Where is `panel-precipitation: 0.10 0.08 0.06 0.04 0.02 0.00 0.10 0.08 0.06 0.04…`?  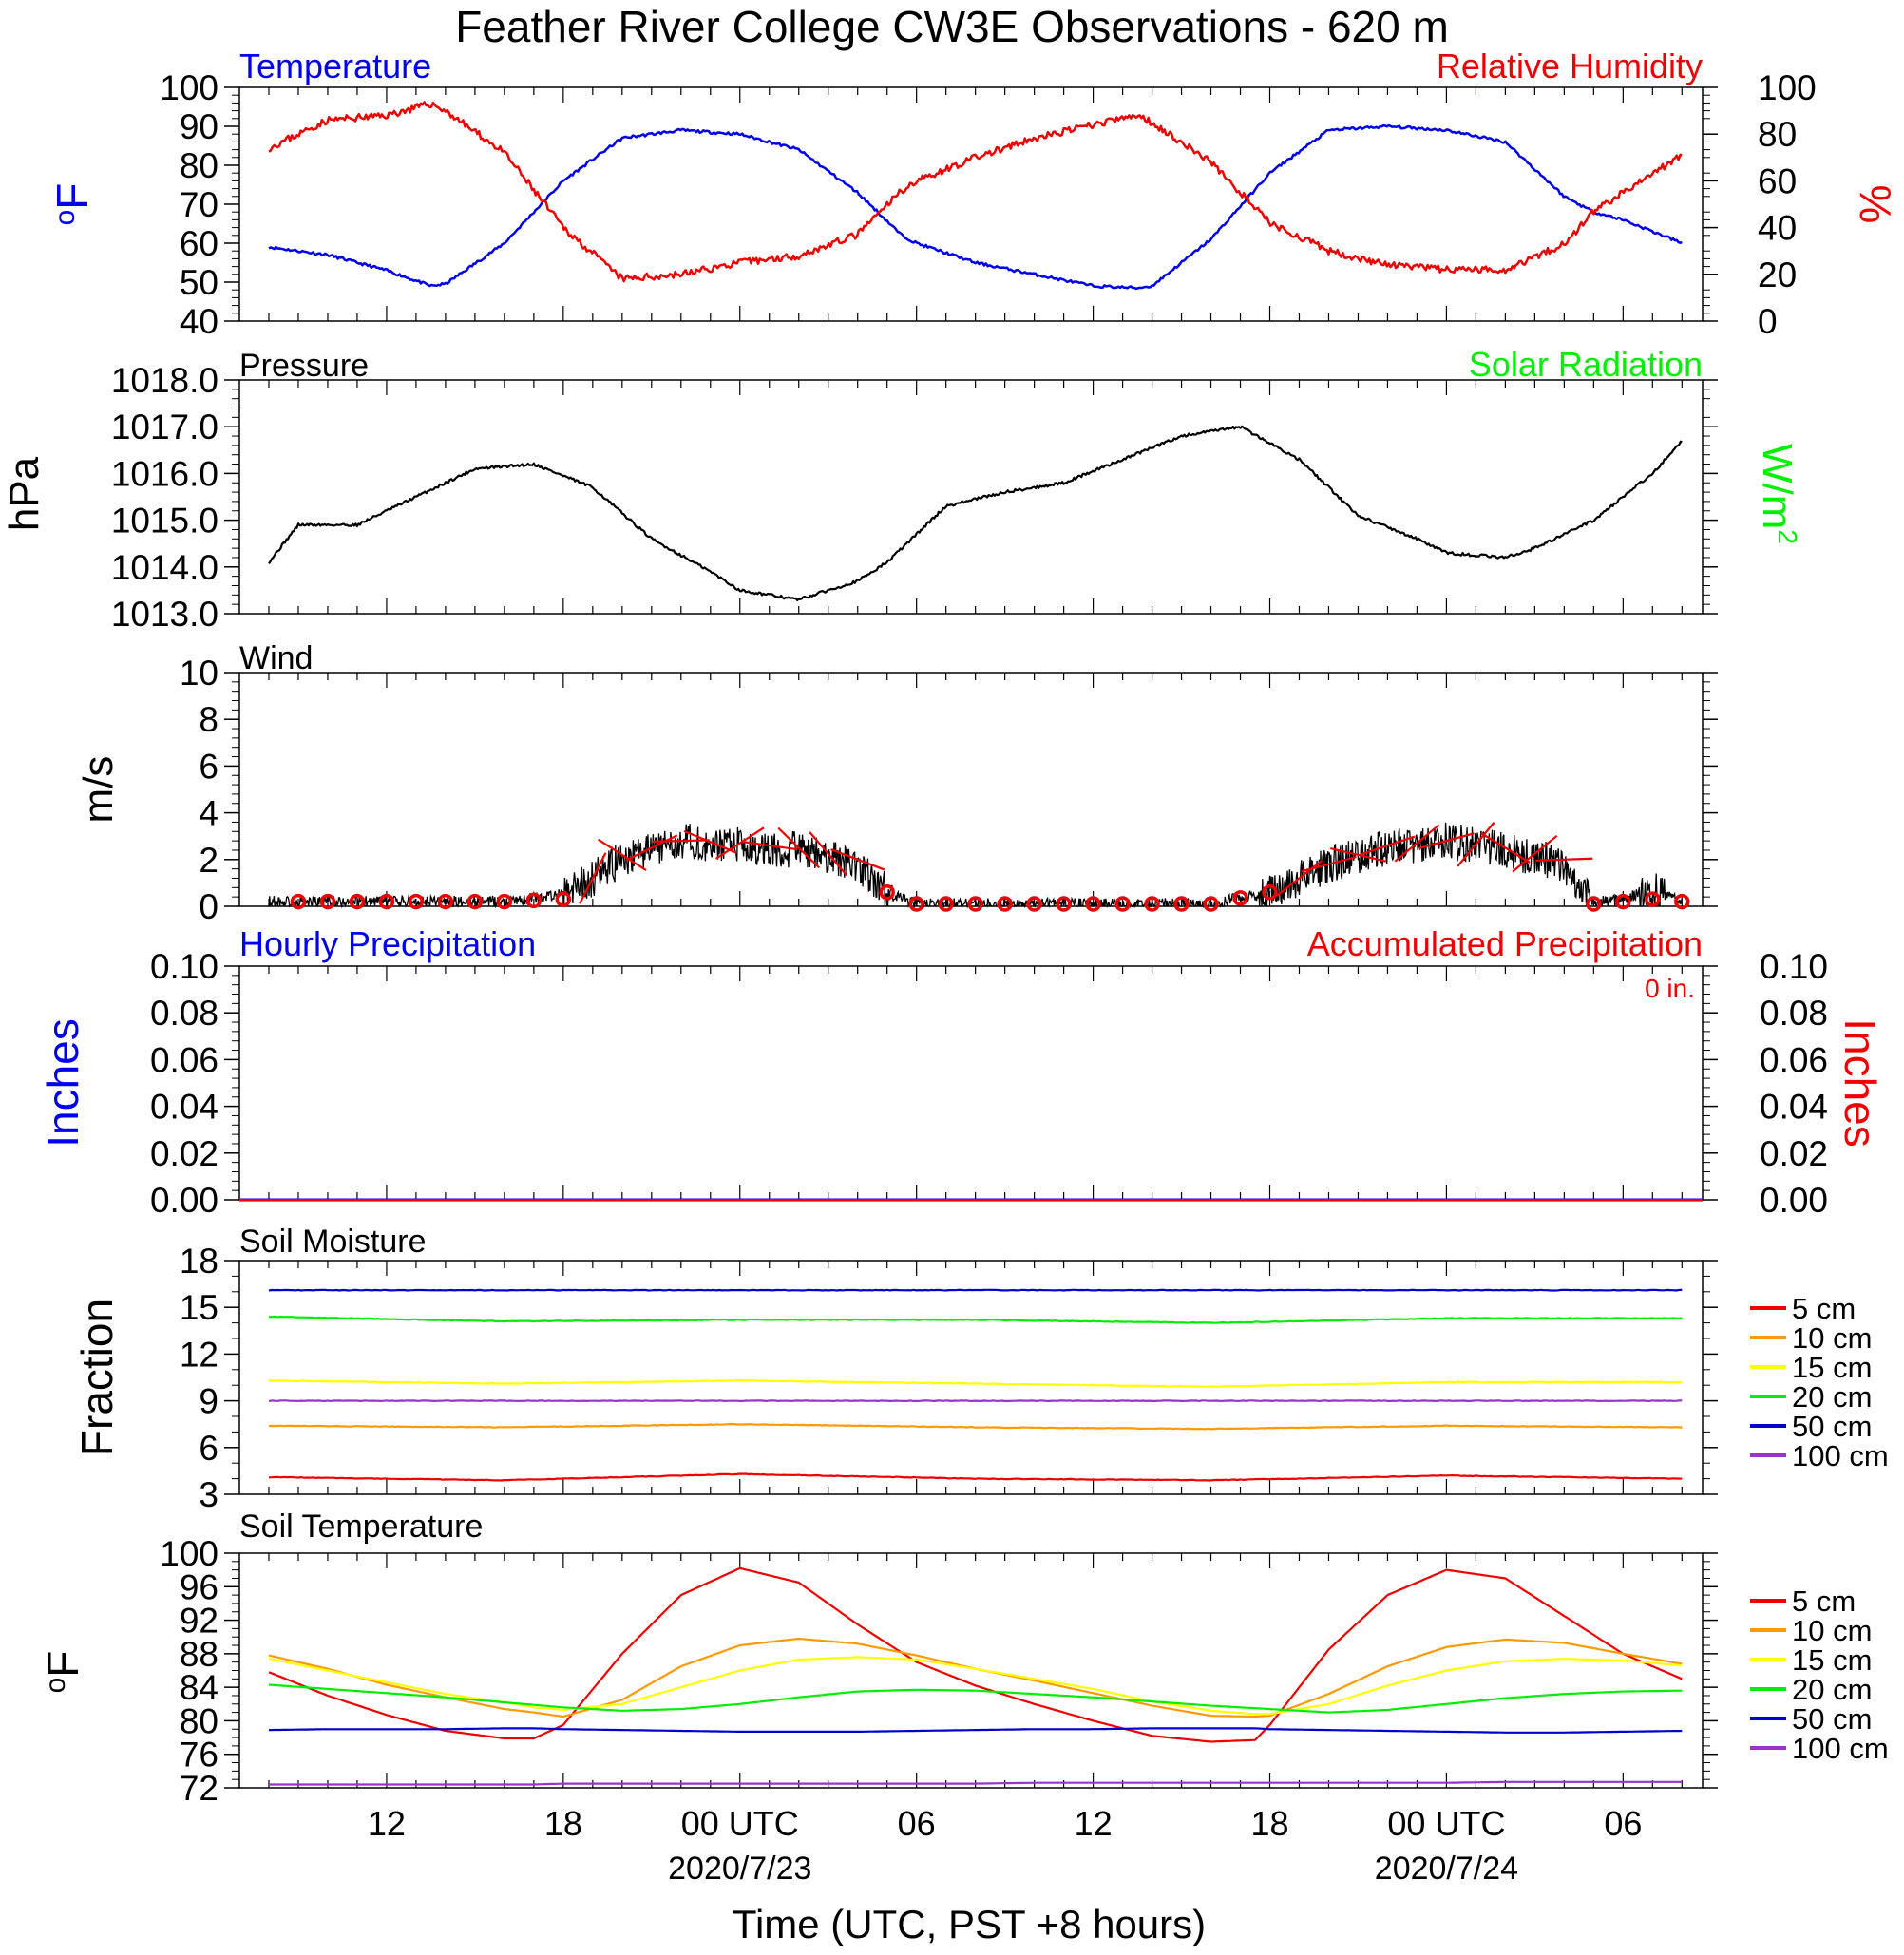
panel-precipitation: 0.10 0.08 0.06 0.04 0.02 0.00 0.10 0.08 0.06 0.04… is located at coordinates (962, 1072).